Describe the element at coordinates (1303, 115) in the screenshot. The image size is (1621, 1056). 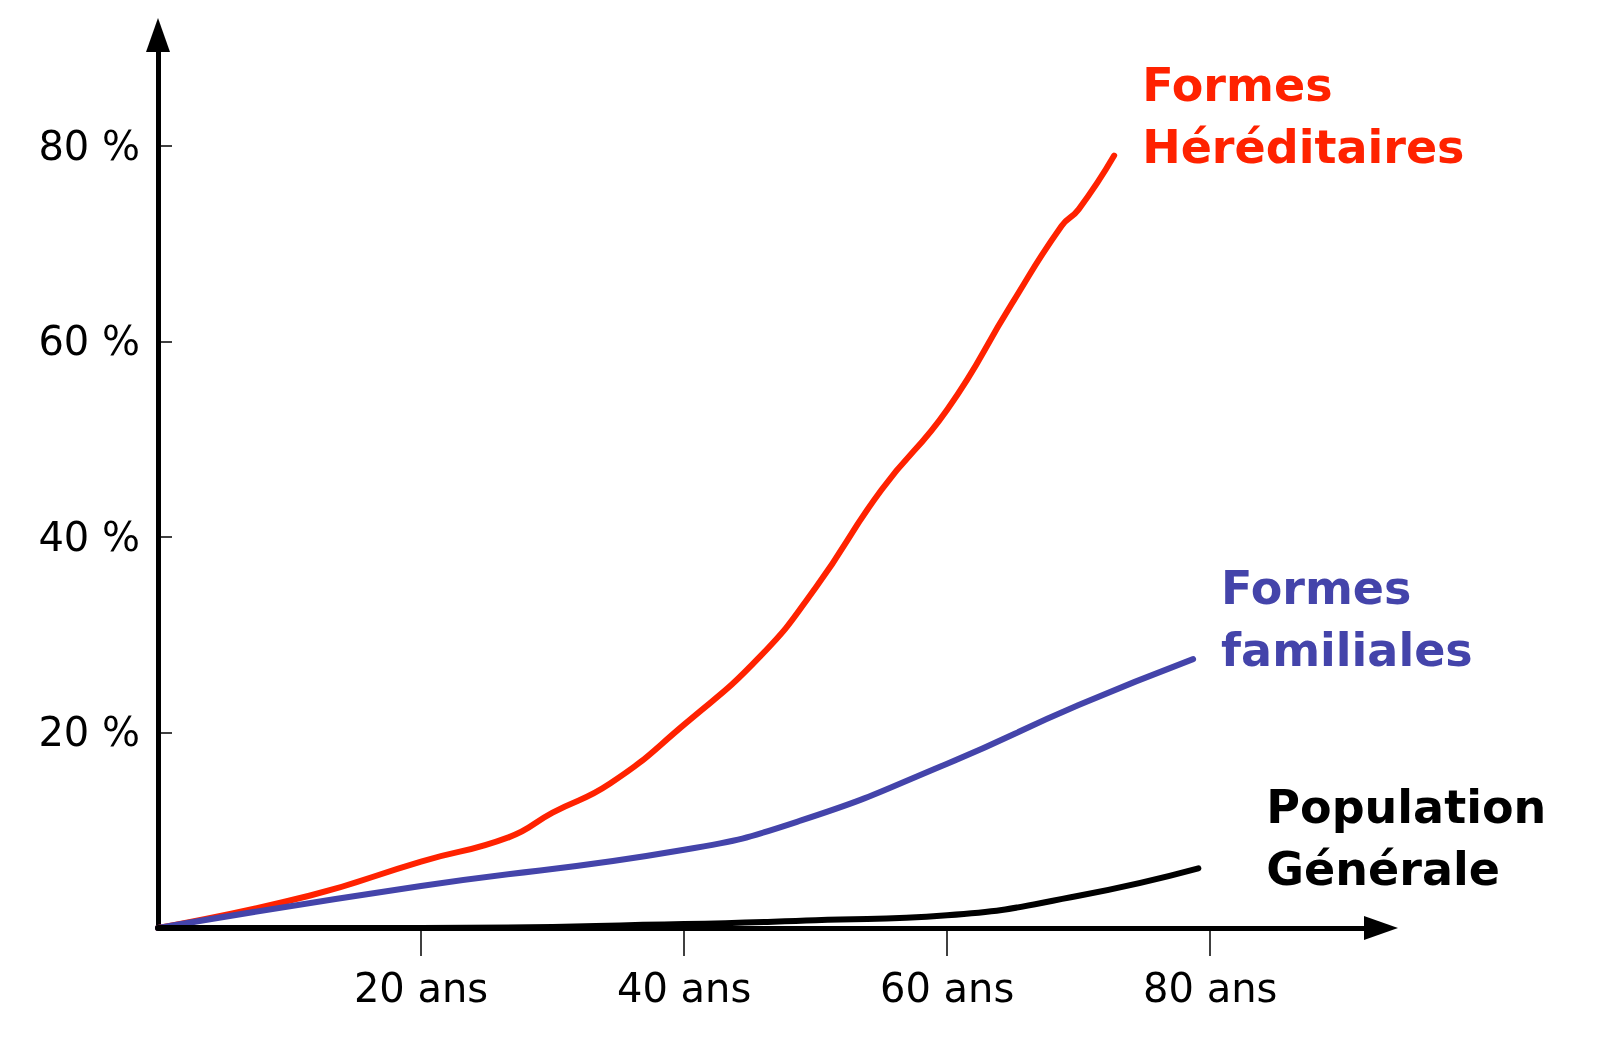
I see `series-label: Formes Héréditaires` at that location.